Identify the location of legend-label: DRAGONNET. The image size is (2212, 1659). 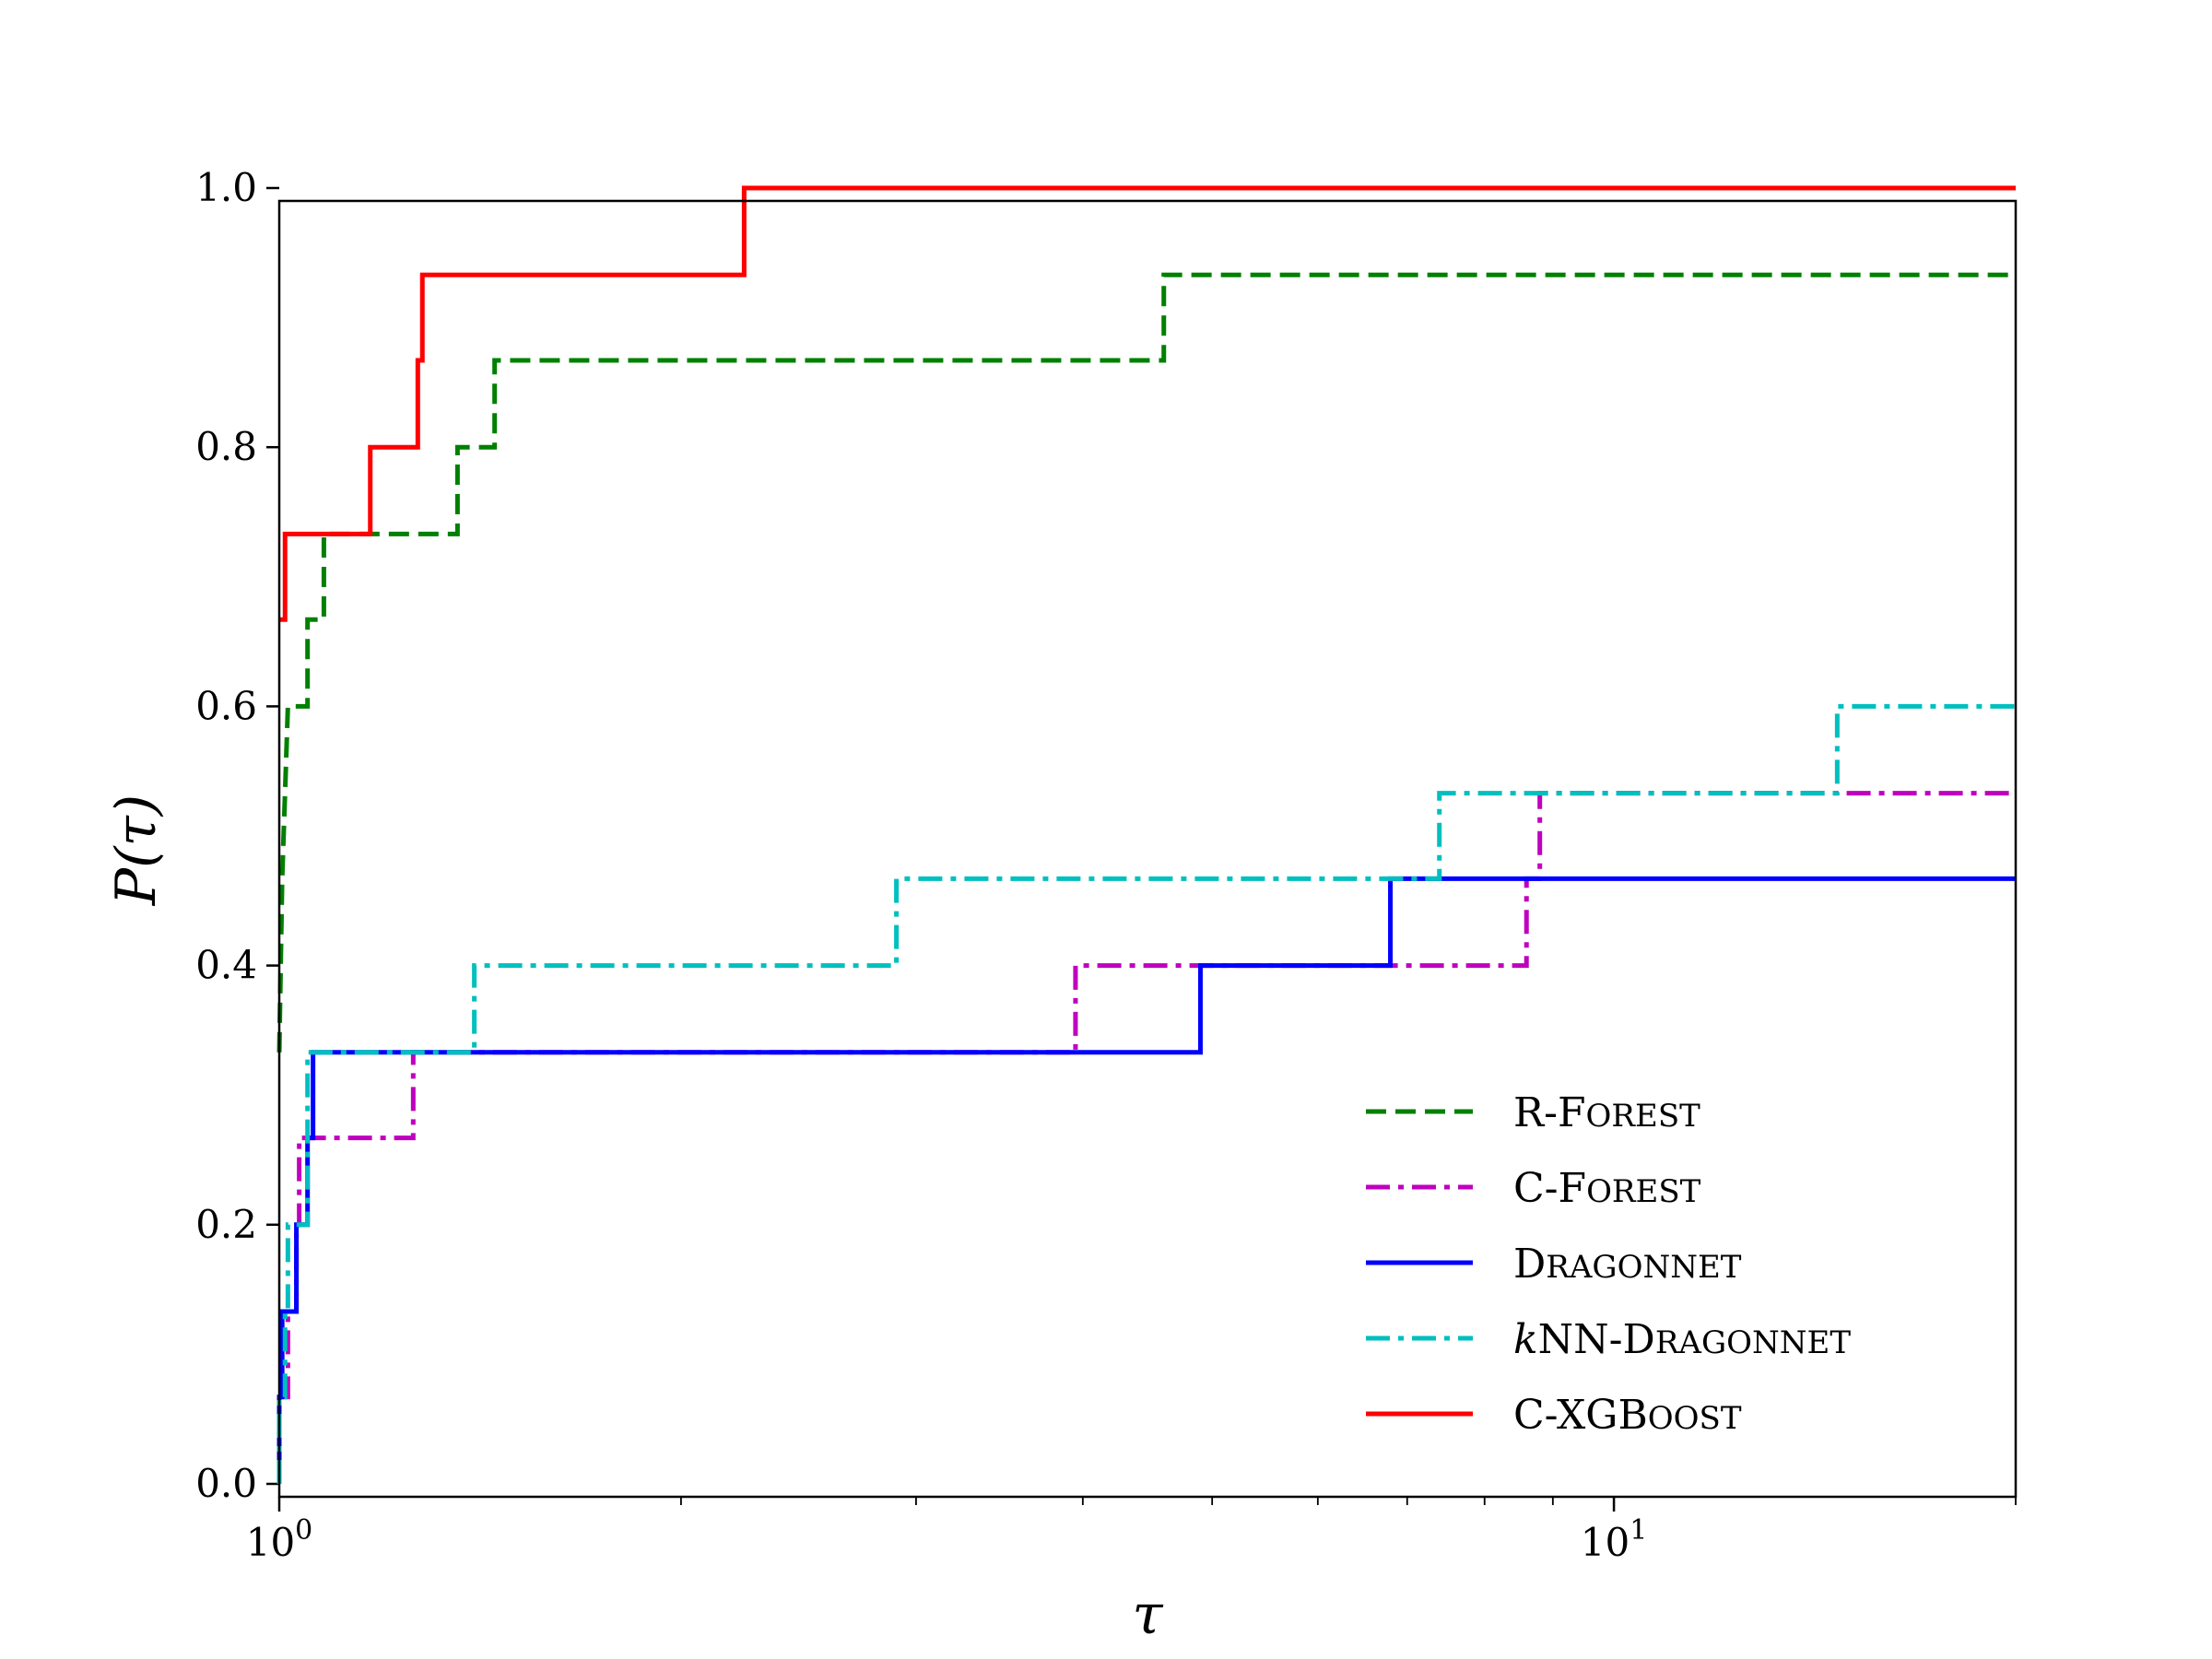
(1627, 1264).